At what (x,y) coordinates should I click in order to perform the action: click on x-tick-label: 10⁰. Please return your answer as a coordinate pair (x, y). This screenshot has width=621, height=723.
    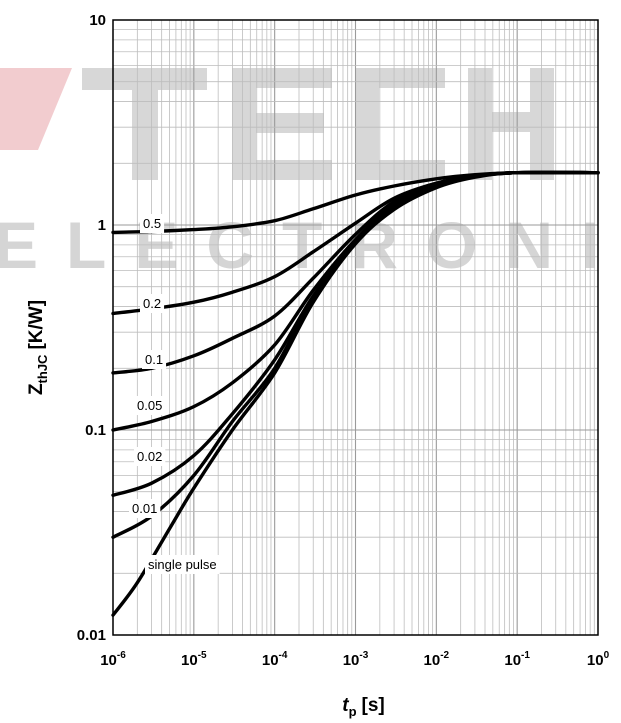
    Looking at the image, I should click on (598, 659).